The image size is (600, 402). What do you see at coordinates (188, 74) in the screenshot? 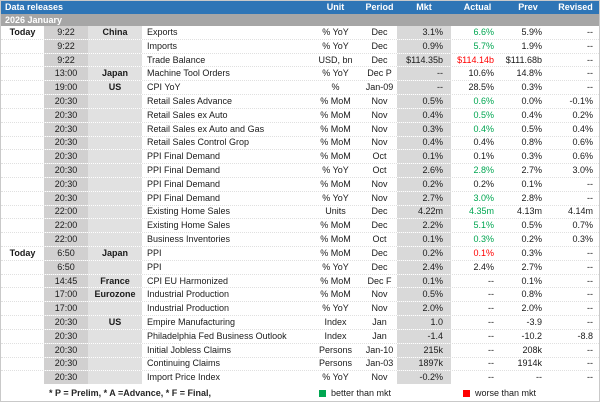
I see `indicator-cell: Machine Tool Orders` at bounding box center [188, 74].